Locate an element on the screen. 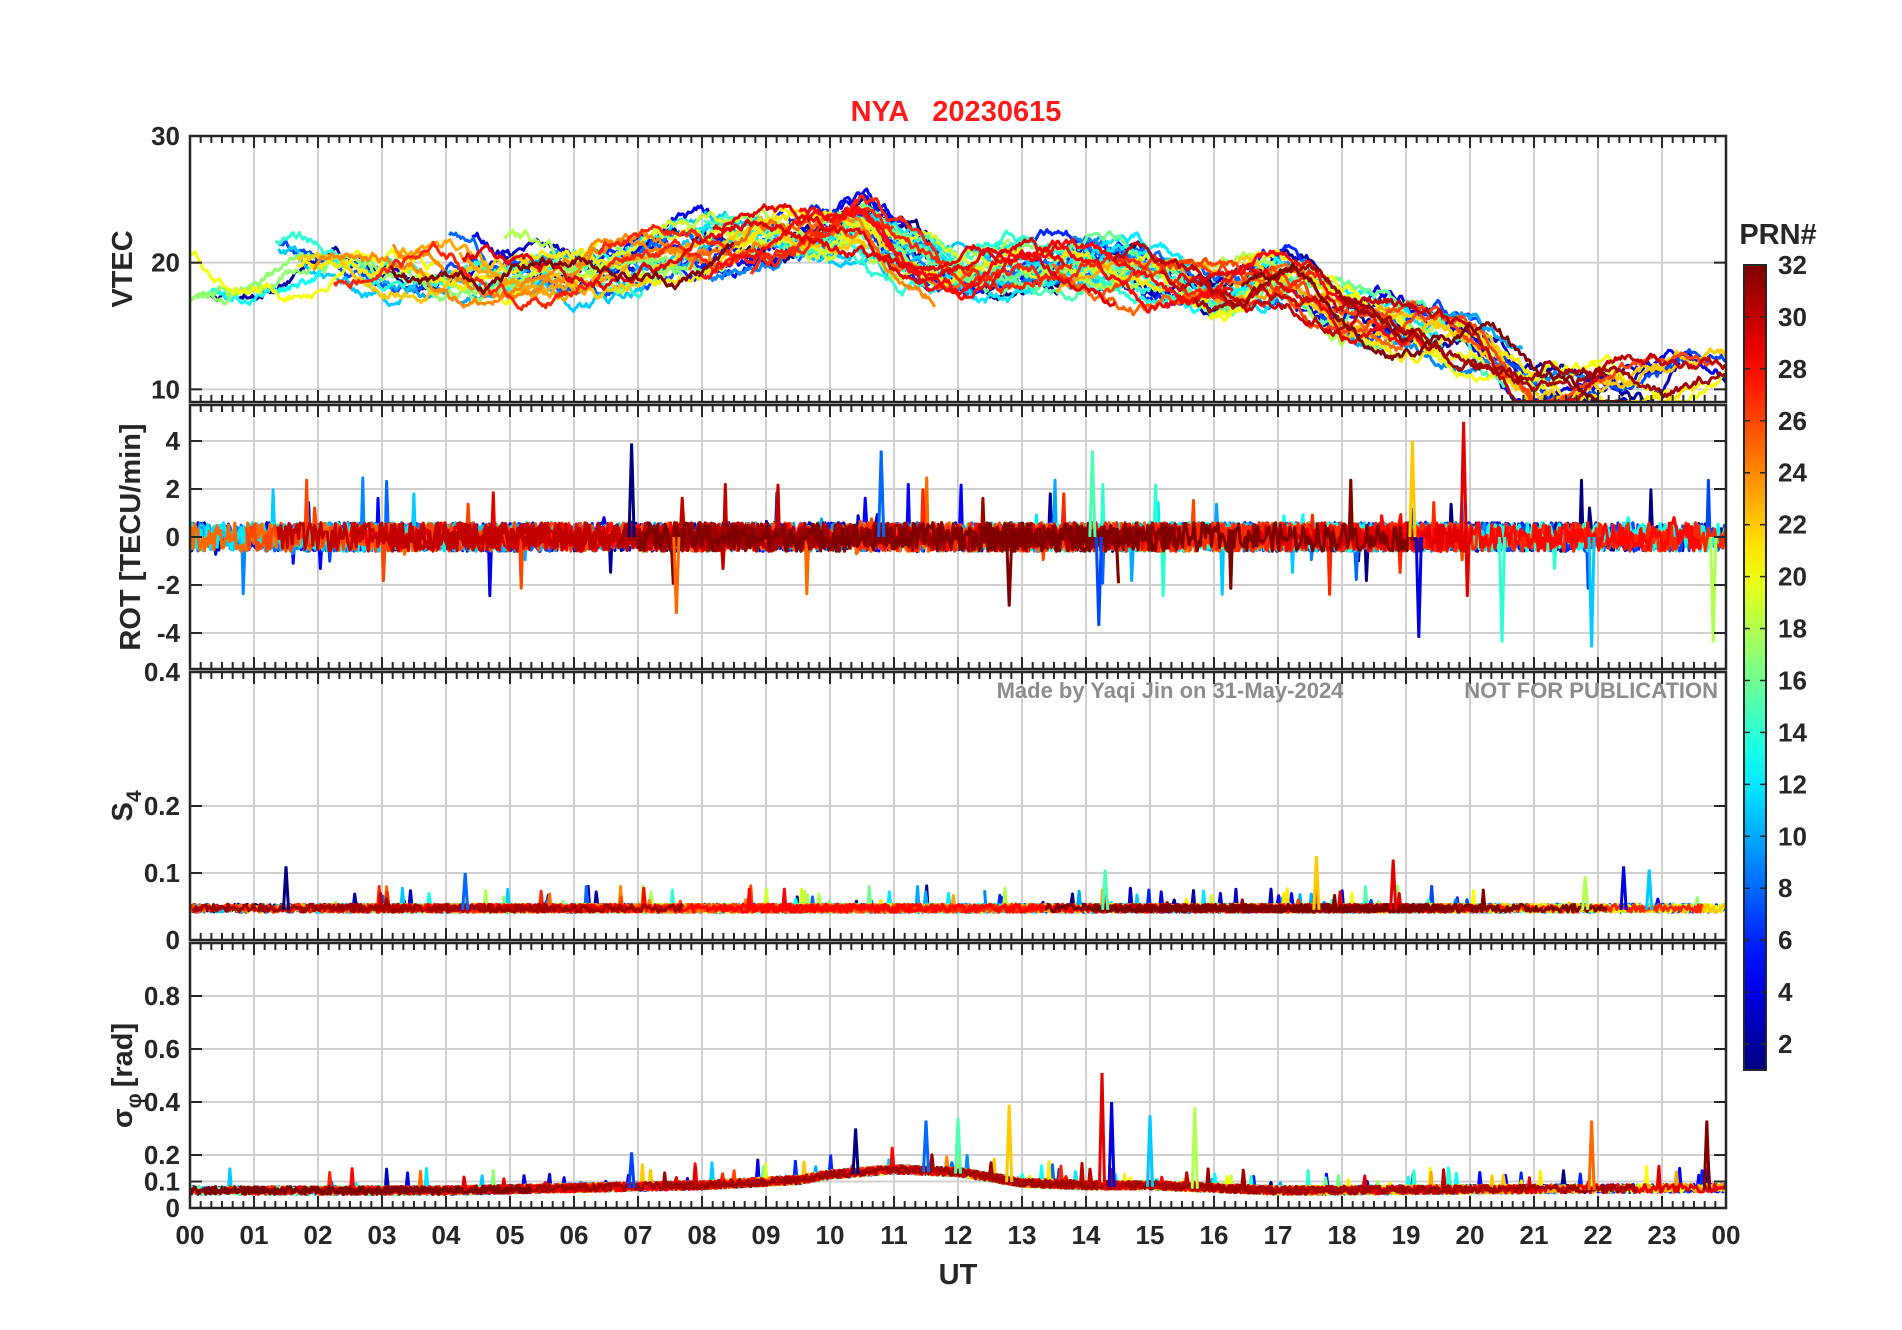  colorbar-tick-label: 12 is located at coordinates (1792, 784).